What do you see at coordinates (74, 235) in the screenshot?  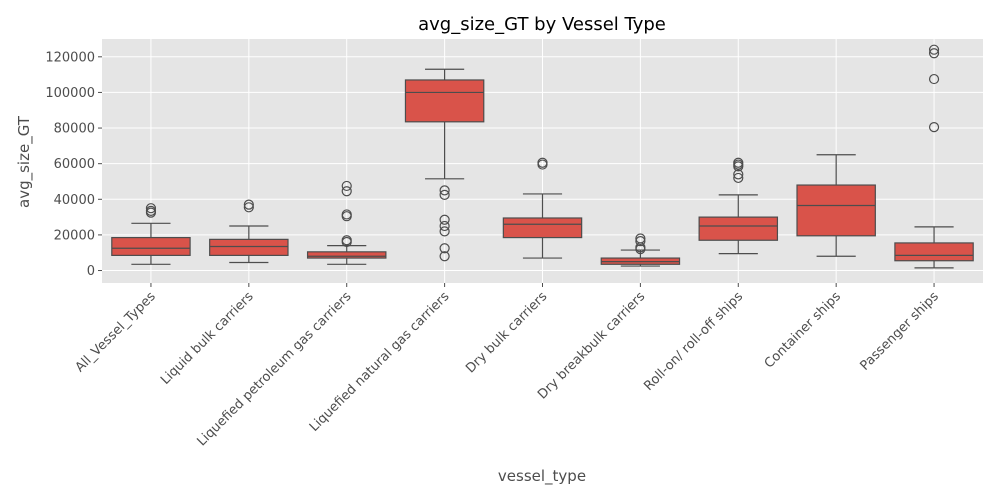 I see `y-tick-label: 20000` at bounding box center [74, 235].